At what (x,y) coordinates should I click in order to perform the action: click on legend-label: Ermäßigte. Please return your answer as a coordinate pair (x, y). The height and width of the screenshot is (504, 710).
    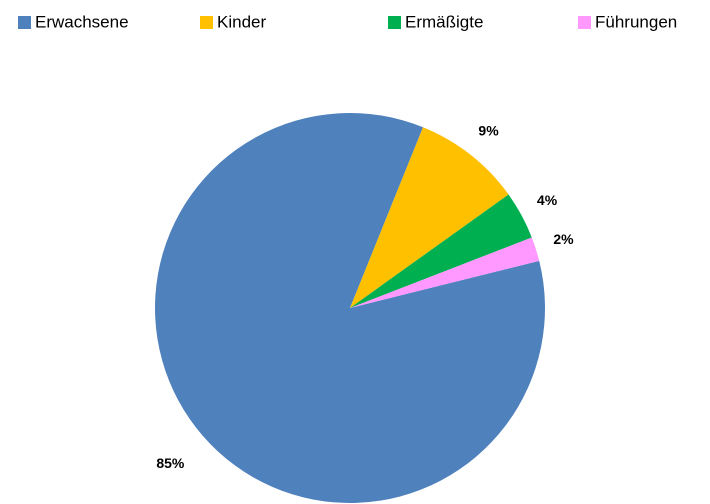
    Looking at the image, I should click on (444, 21).